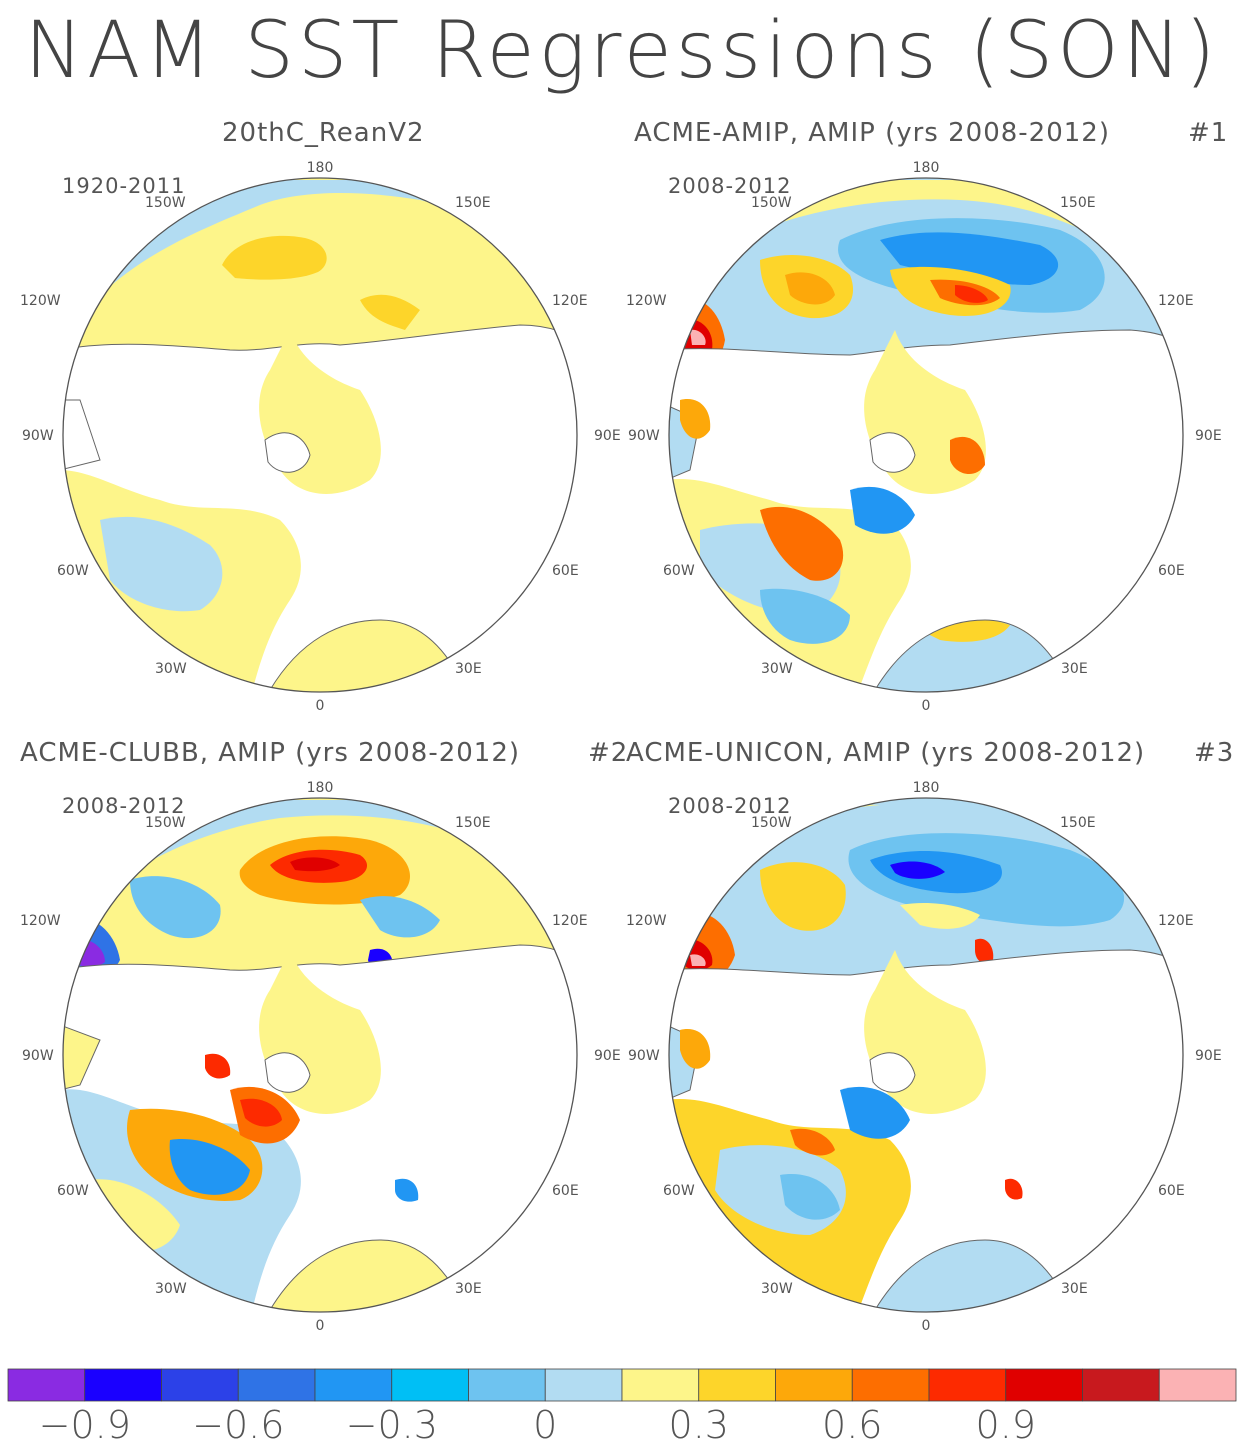 The width and height of the screenshot is (1244, 1449). Describe the element at coordinates (872, 133) in the screenshot. I see `panel-2-title: ACME-AMIP, AMIP (yrs 2008-2012)` at that location.